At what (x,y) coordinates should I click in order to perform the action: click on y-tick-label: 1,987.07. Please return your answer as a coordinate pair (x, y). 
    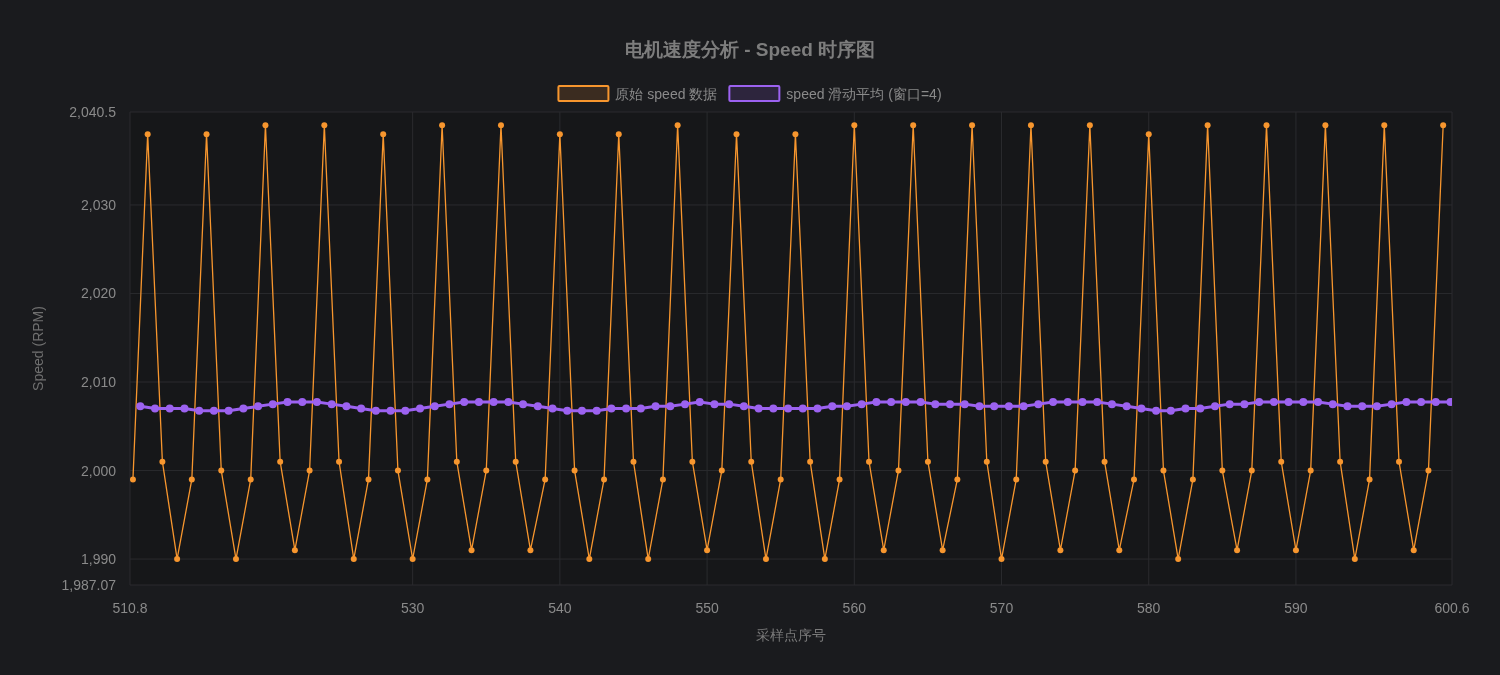
    Looking at the image, I should click on (89, 585).